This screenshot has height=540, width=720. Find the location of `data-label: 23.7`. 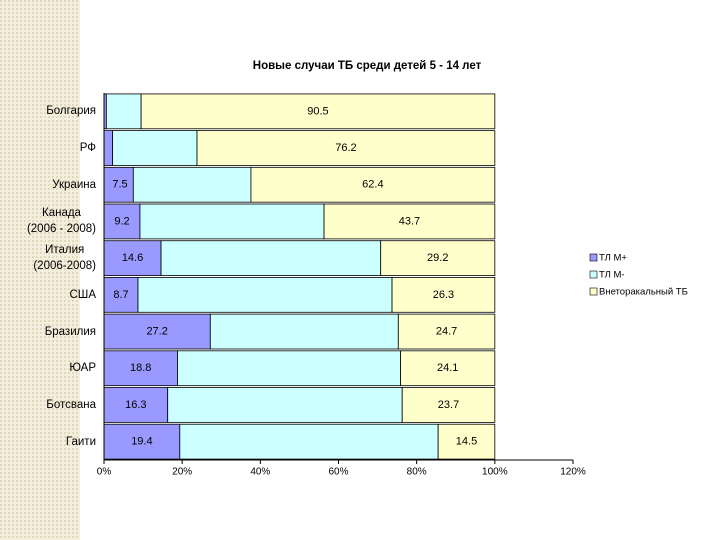

data-label: 23.7 is located at coordinates (448, 405).